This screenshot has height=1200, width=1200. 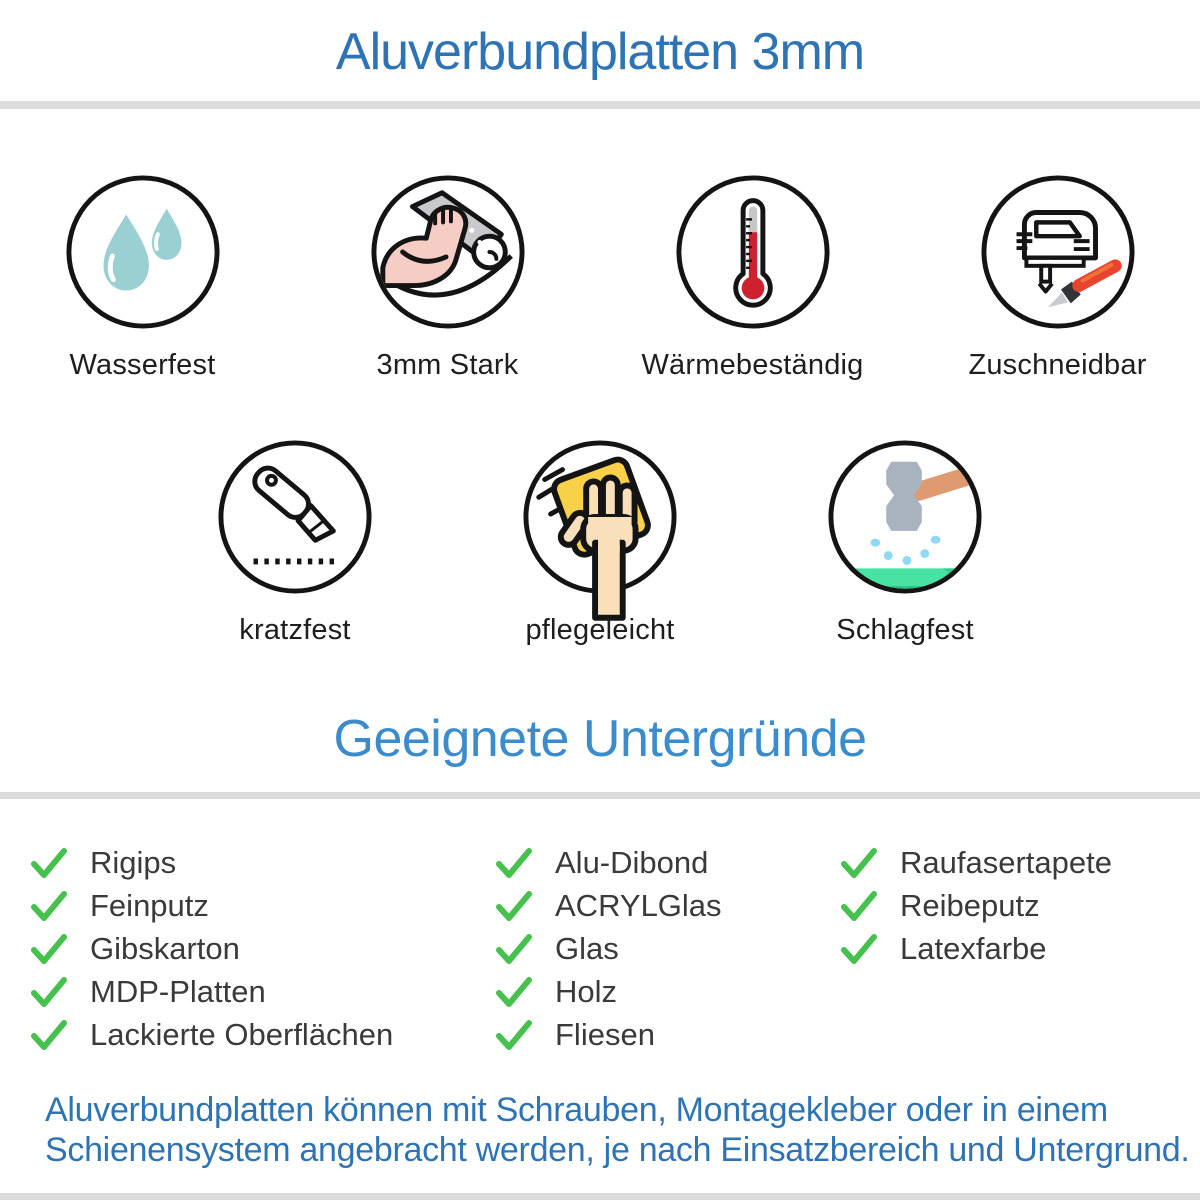 What do you see at coordinates (632, 862) in the screenshot?
I see `substrate-label: Alu-Dibond` at bounding box center [632, 862].